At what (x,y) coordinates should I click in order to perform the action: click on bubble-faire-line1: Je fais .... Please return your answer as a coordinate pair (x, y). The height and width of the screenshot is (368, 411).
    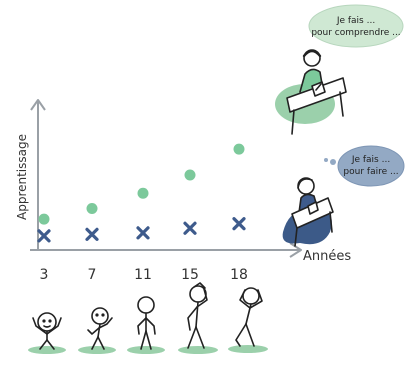
    Looking at the image, I should click on (370, 160).